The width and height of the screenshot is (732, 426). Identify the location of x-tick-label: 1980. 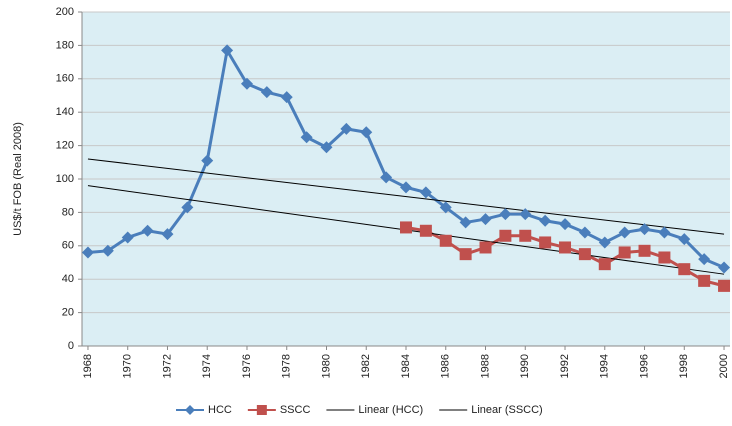
(326, 366).